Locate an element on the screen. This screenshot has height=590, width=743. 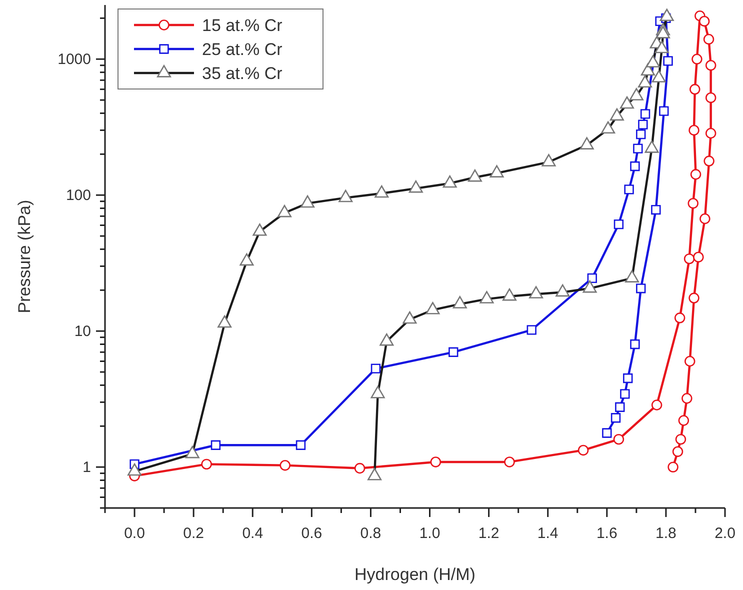
x-tick-label: 0.6 is located at coordinates (311, 533).